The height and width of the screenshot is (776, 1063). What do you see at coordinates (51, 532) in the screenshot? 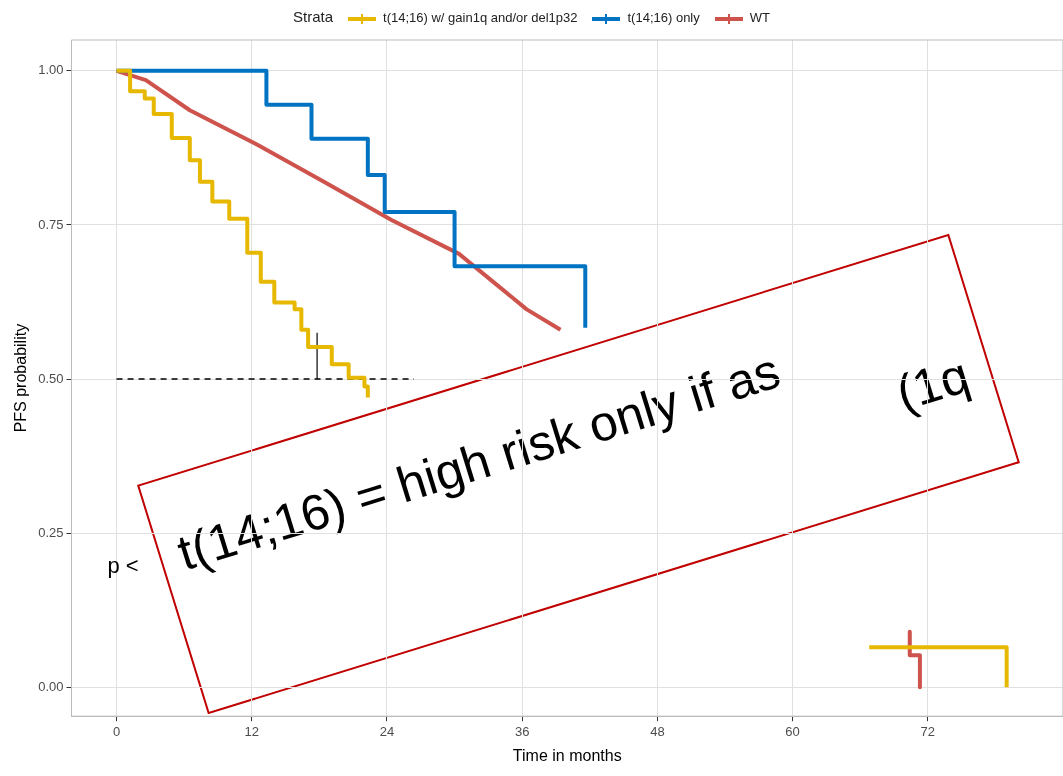
I see `y-tick-label: 0.25` at bounding box center [51, 532].